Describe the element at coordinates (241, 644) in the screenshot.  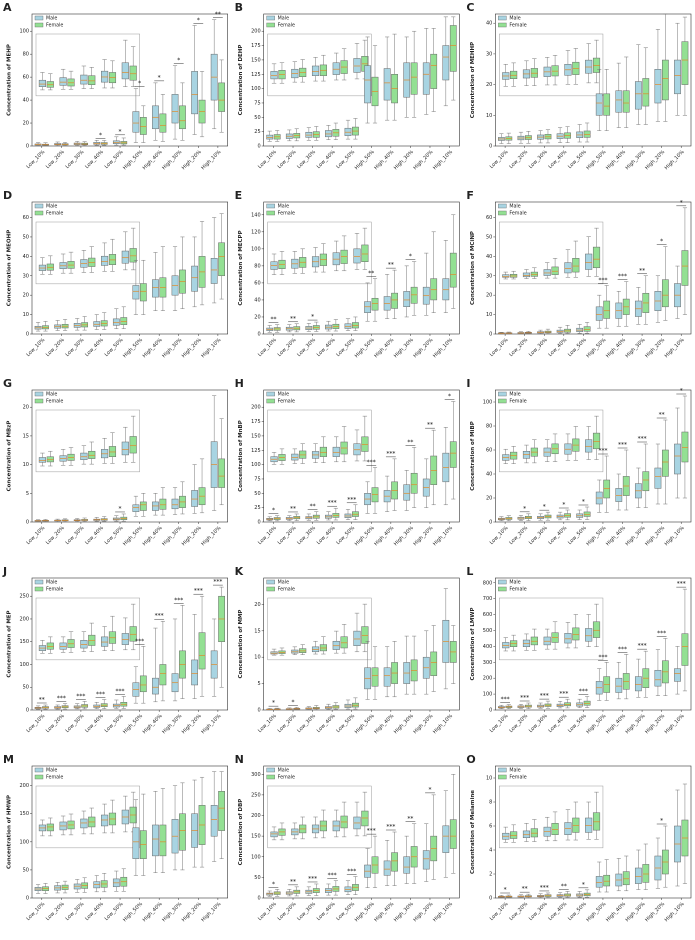
I see `y-axis-label: Concentration of MMP` at that location.